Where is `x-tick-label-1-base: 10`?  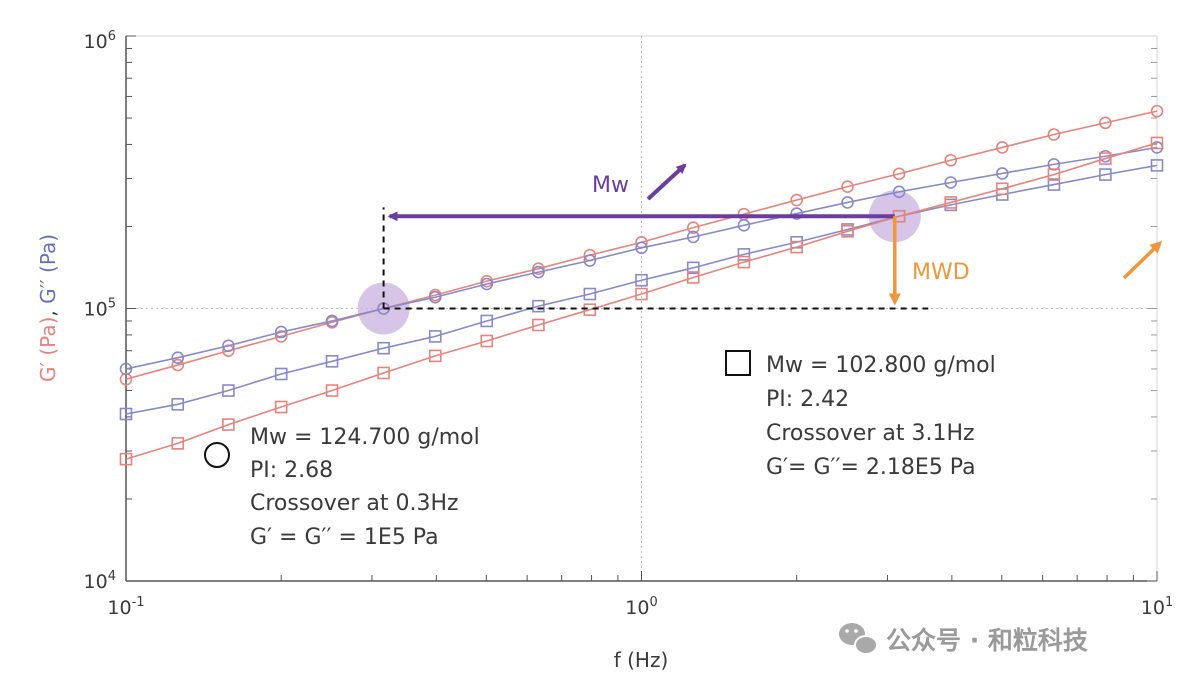
x-tick-label-1-base: 10 is located at coordinates (637, 608).